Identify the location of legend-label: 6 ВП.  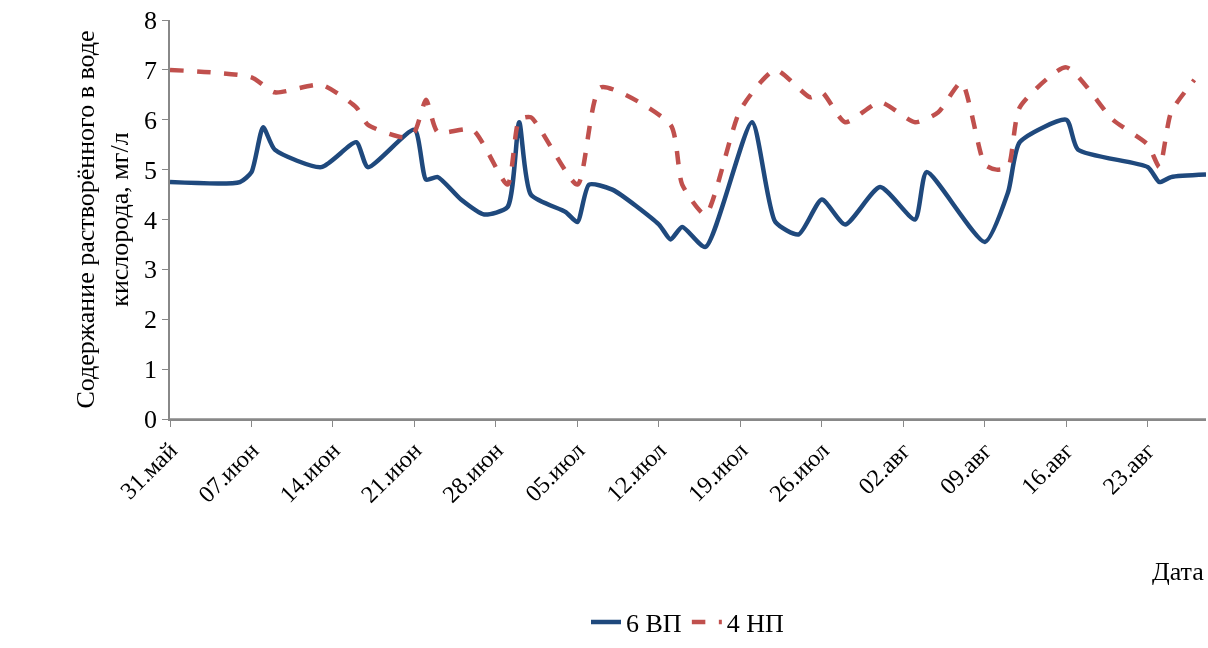
(654, 624).